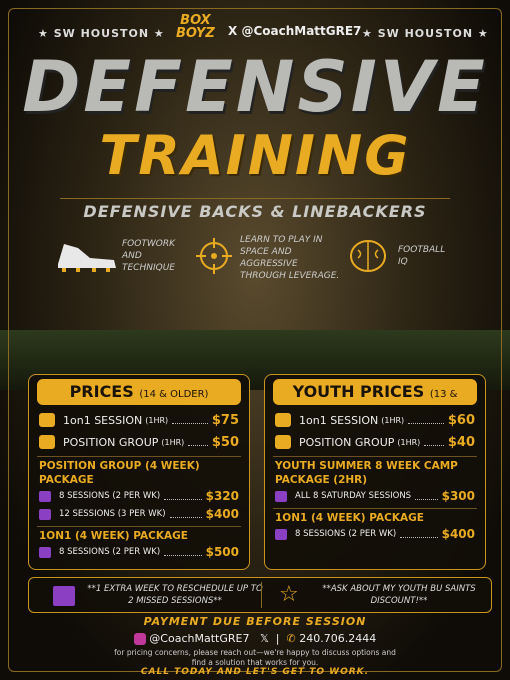  Describe the element at coordinates (255, 155) in the screenshot. I see `title-line2: TRAINING` at that location.